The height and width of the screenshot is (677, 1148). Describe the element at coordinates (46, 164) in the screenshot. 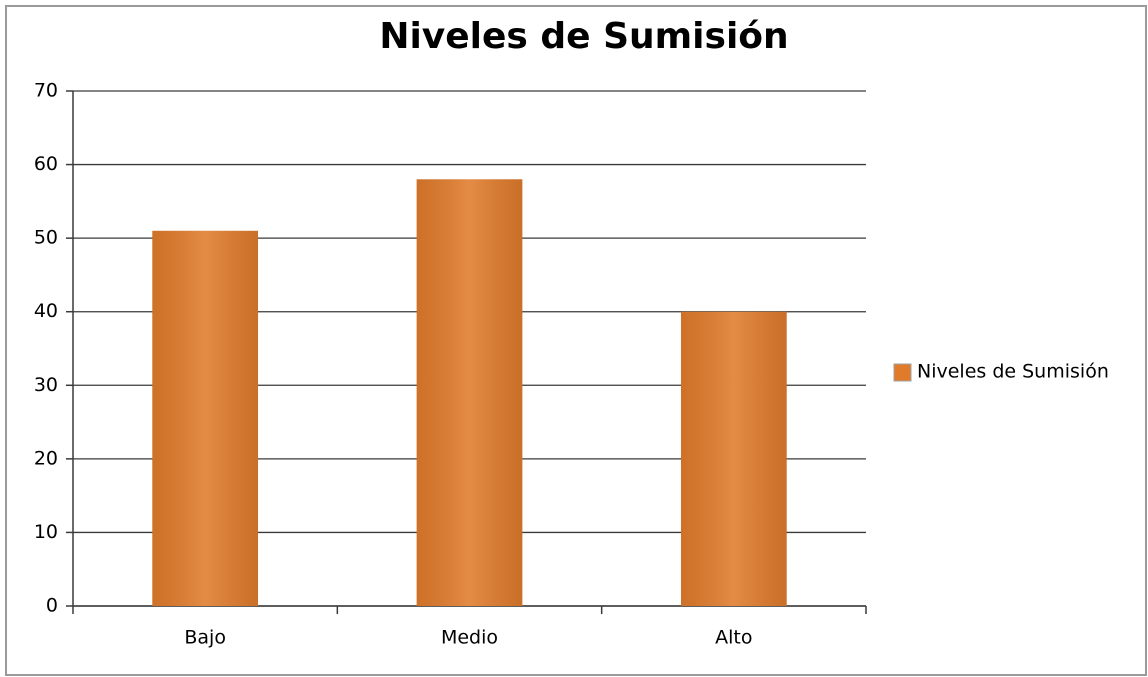

I see `y-tick-label: 60` at that location.